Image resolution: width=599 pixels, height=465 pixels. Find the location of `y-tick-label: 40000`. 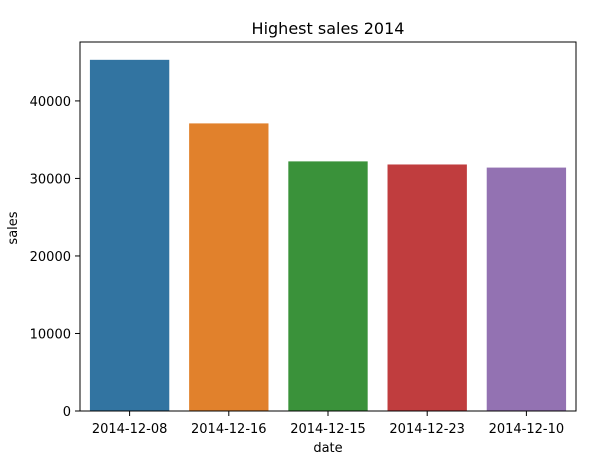

y-tick-label: 40000 is located at coordinates (50, 102).